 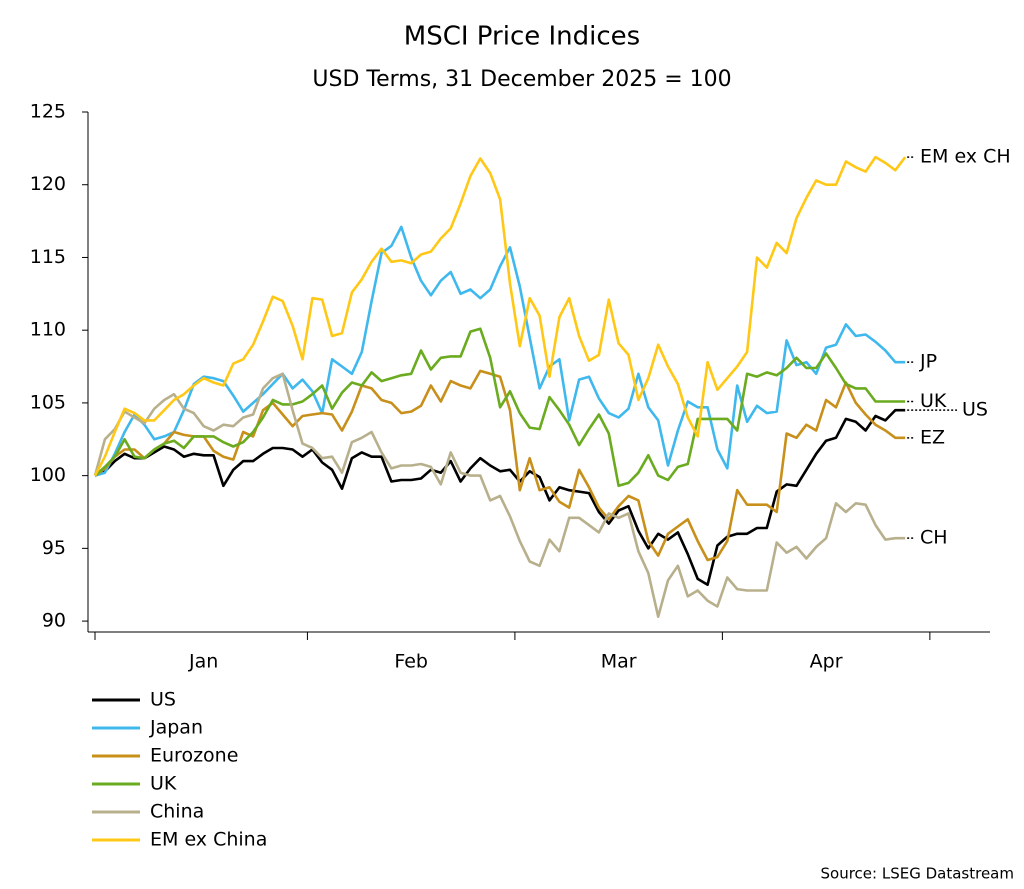 I want to click on x-tick-label: Jan, so click(x=203, y=662).